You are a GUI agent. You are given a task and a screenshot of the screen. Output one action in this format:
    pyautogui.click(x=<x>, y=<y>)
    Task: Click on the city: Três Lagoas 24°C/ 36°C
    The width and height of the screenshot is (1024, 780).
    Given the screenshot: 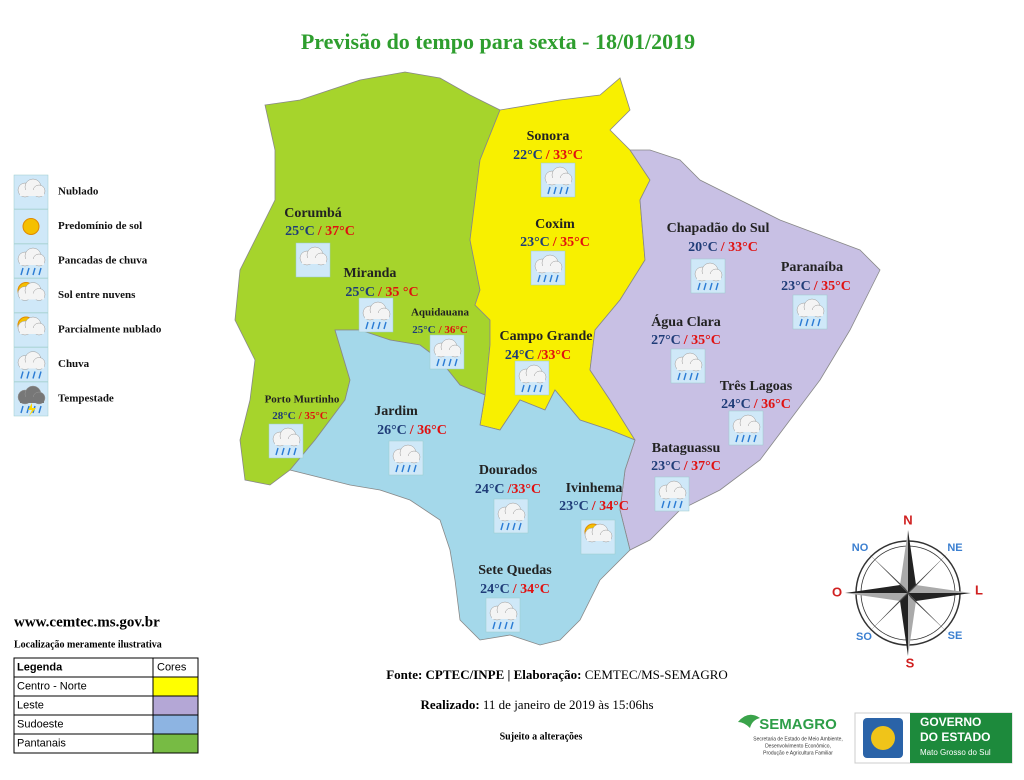 What is the action you would take?
    pyautogui.click(x=756, y=412)
    